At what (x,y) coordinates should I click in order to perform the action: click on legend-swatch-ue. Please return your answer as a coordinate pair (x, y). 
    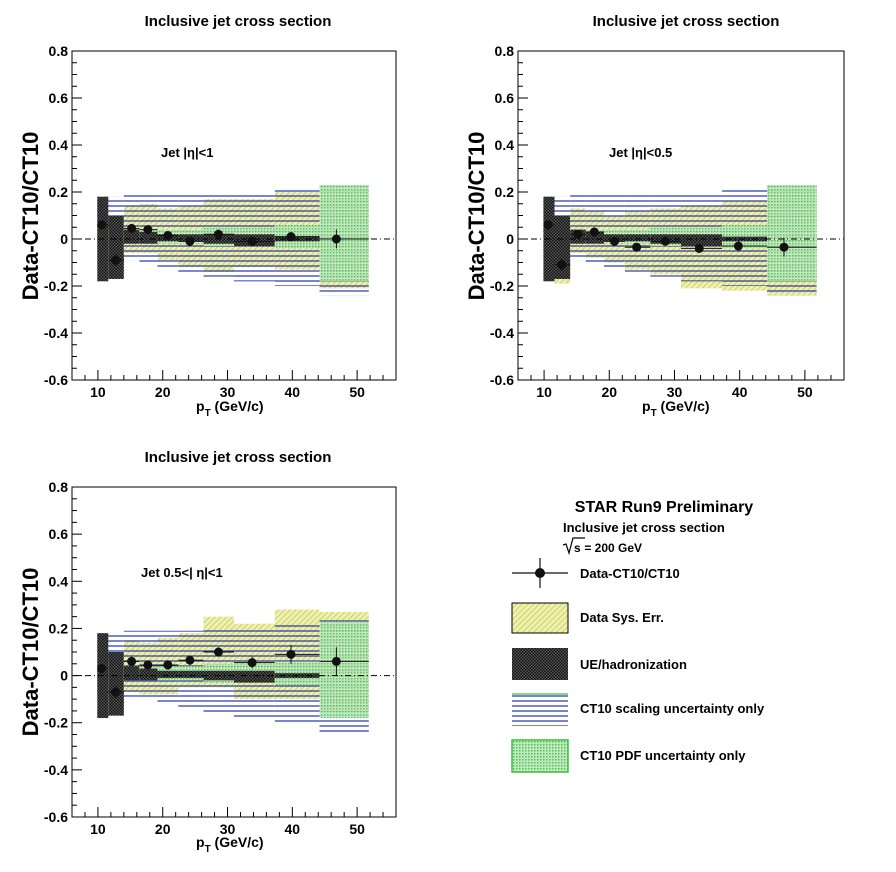
    Looking at the image, I should click on (540, 664).